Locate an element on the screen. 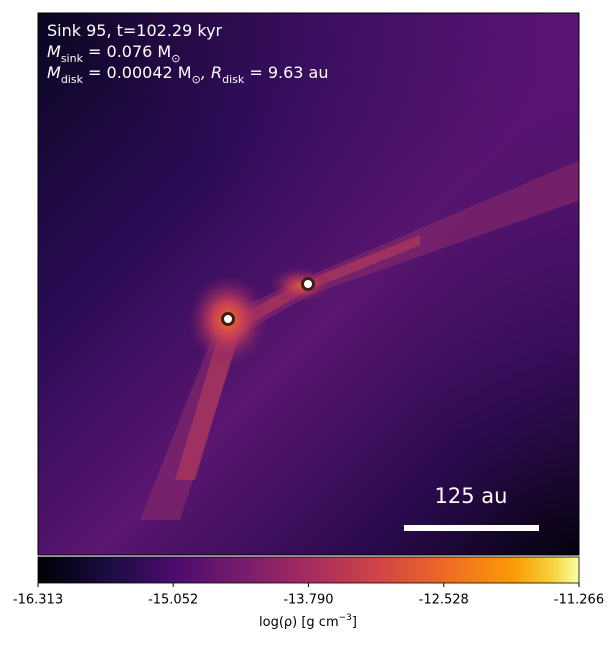  tick-label: -13.790 is located at coordinates (308, 600).